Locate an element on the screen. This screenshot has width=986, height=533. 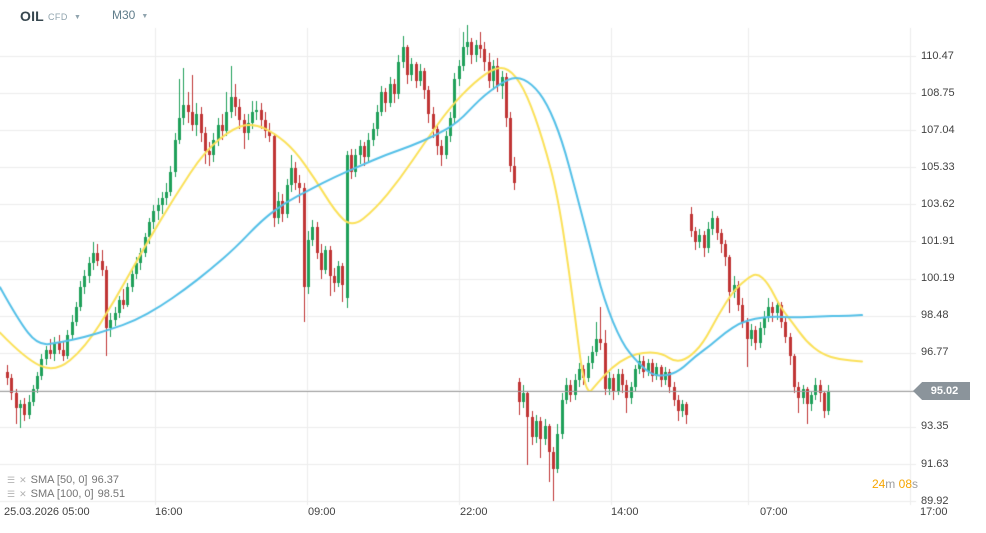
countdown-minutes-unit: m is located at coordinates (890, 484).